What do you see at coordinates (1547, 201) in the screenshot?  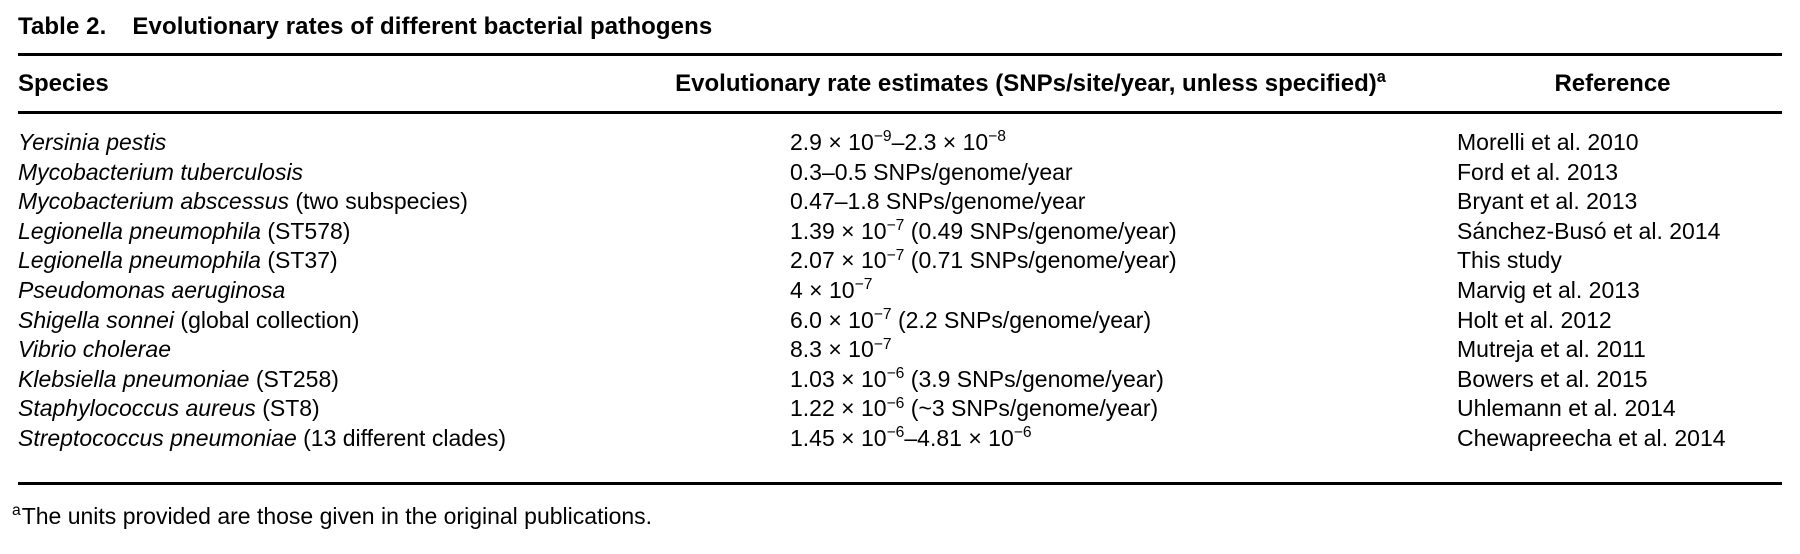 I see `reference-cell: Bryant et al. 2013` at bounding box center [1547, 201].